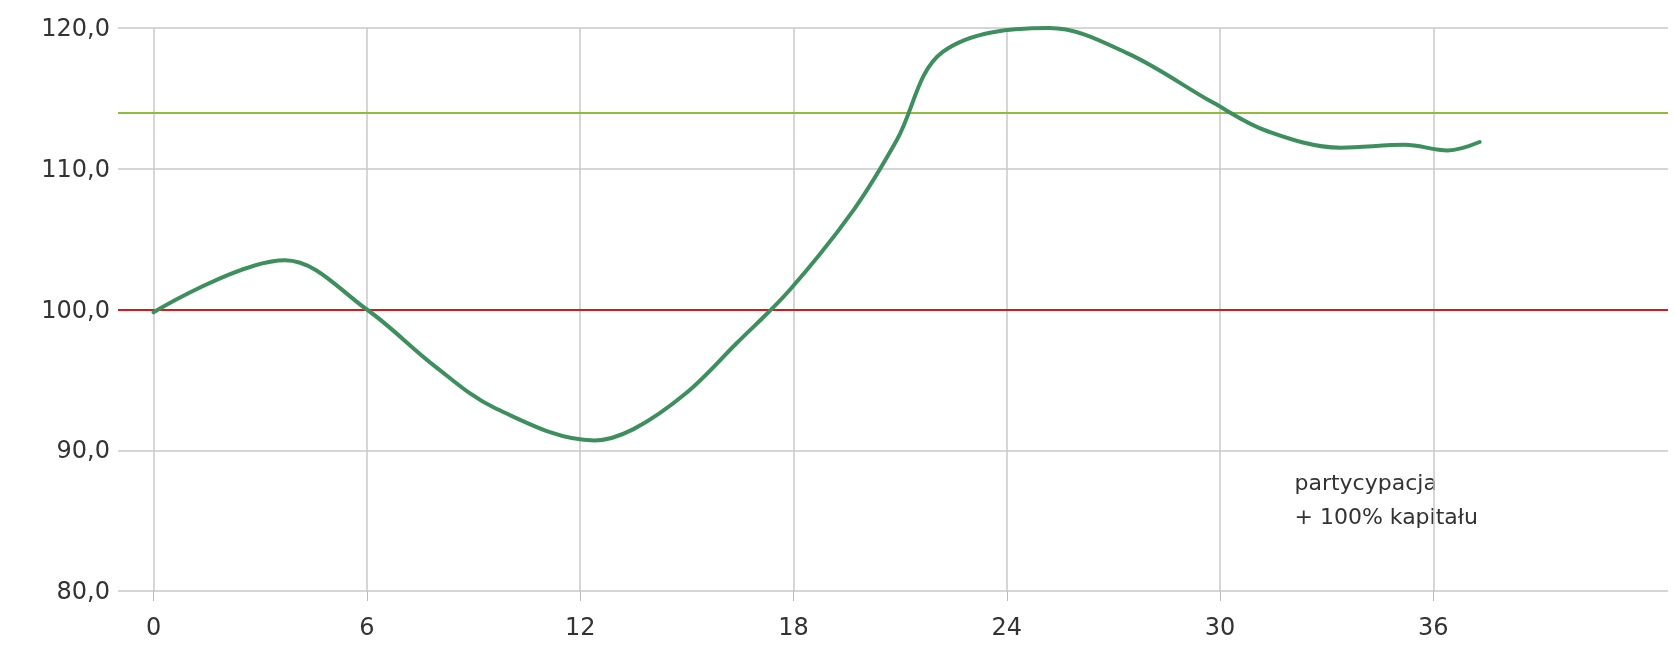 This screenshot has height=659, width=1676. Describe the element at coordinates (1220, 627) in the screenshot. I see `x-tick-label: 30` at that location.